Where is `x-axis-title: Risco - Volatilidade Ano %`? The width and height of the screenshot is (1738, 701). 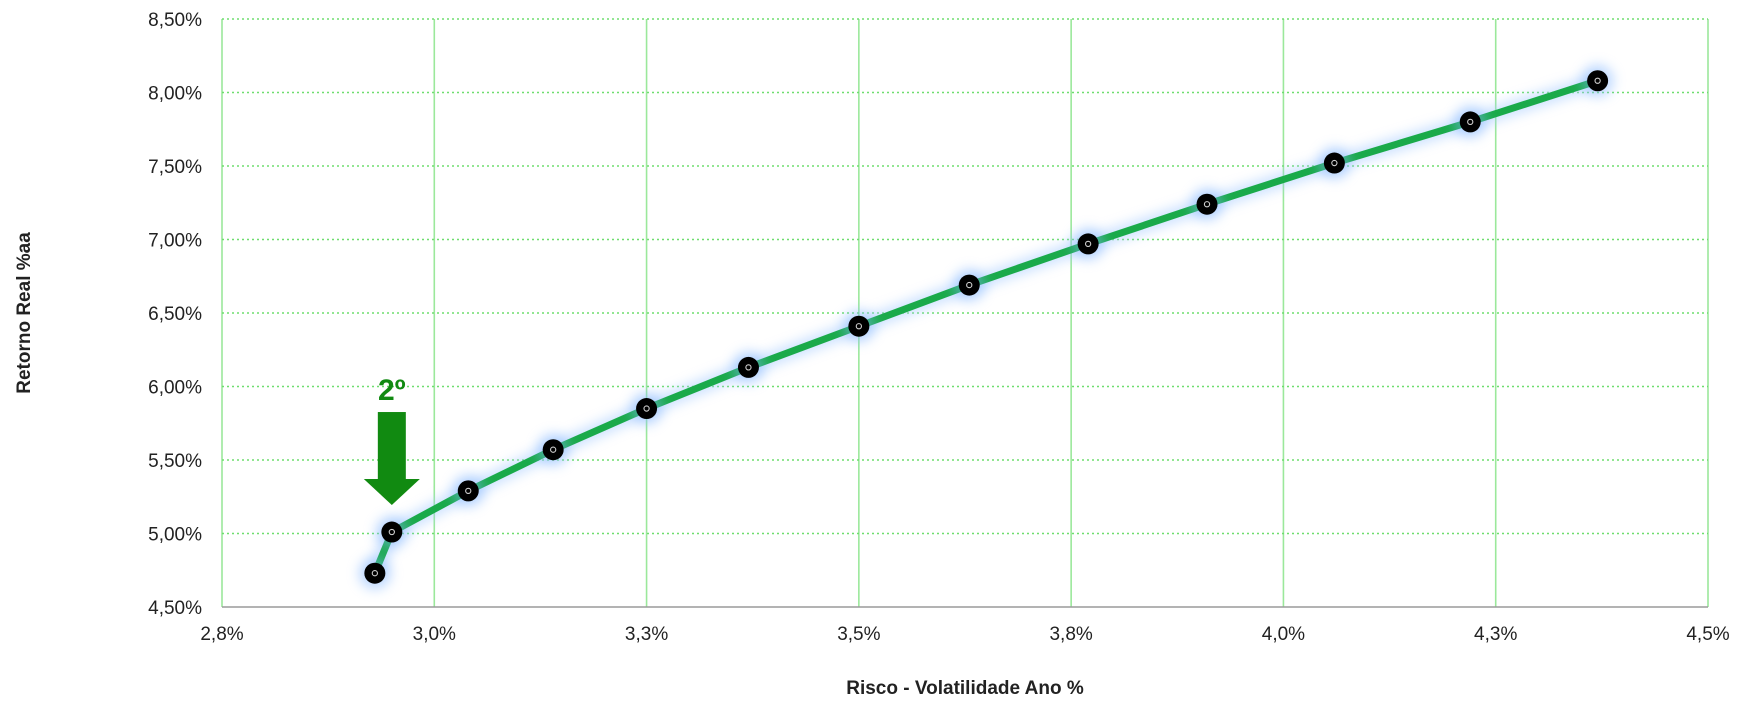 x-axis-title: Risco - Volatilidade Ano % is located at coordinates (965, 688).